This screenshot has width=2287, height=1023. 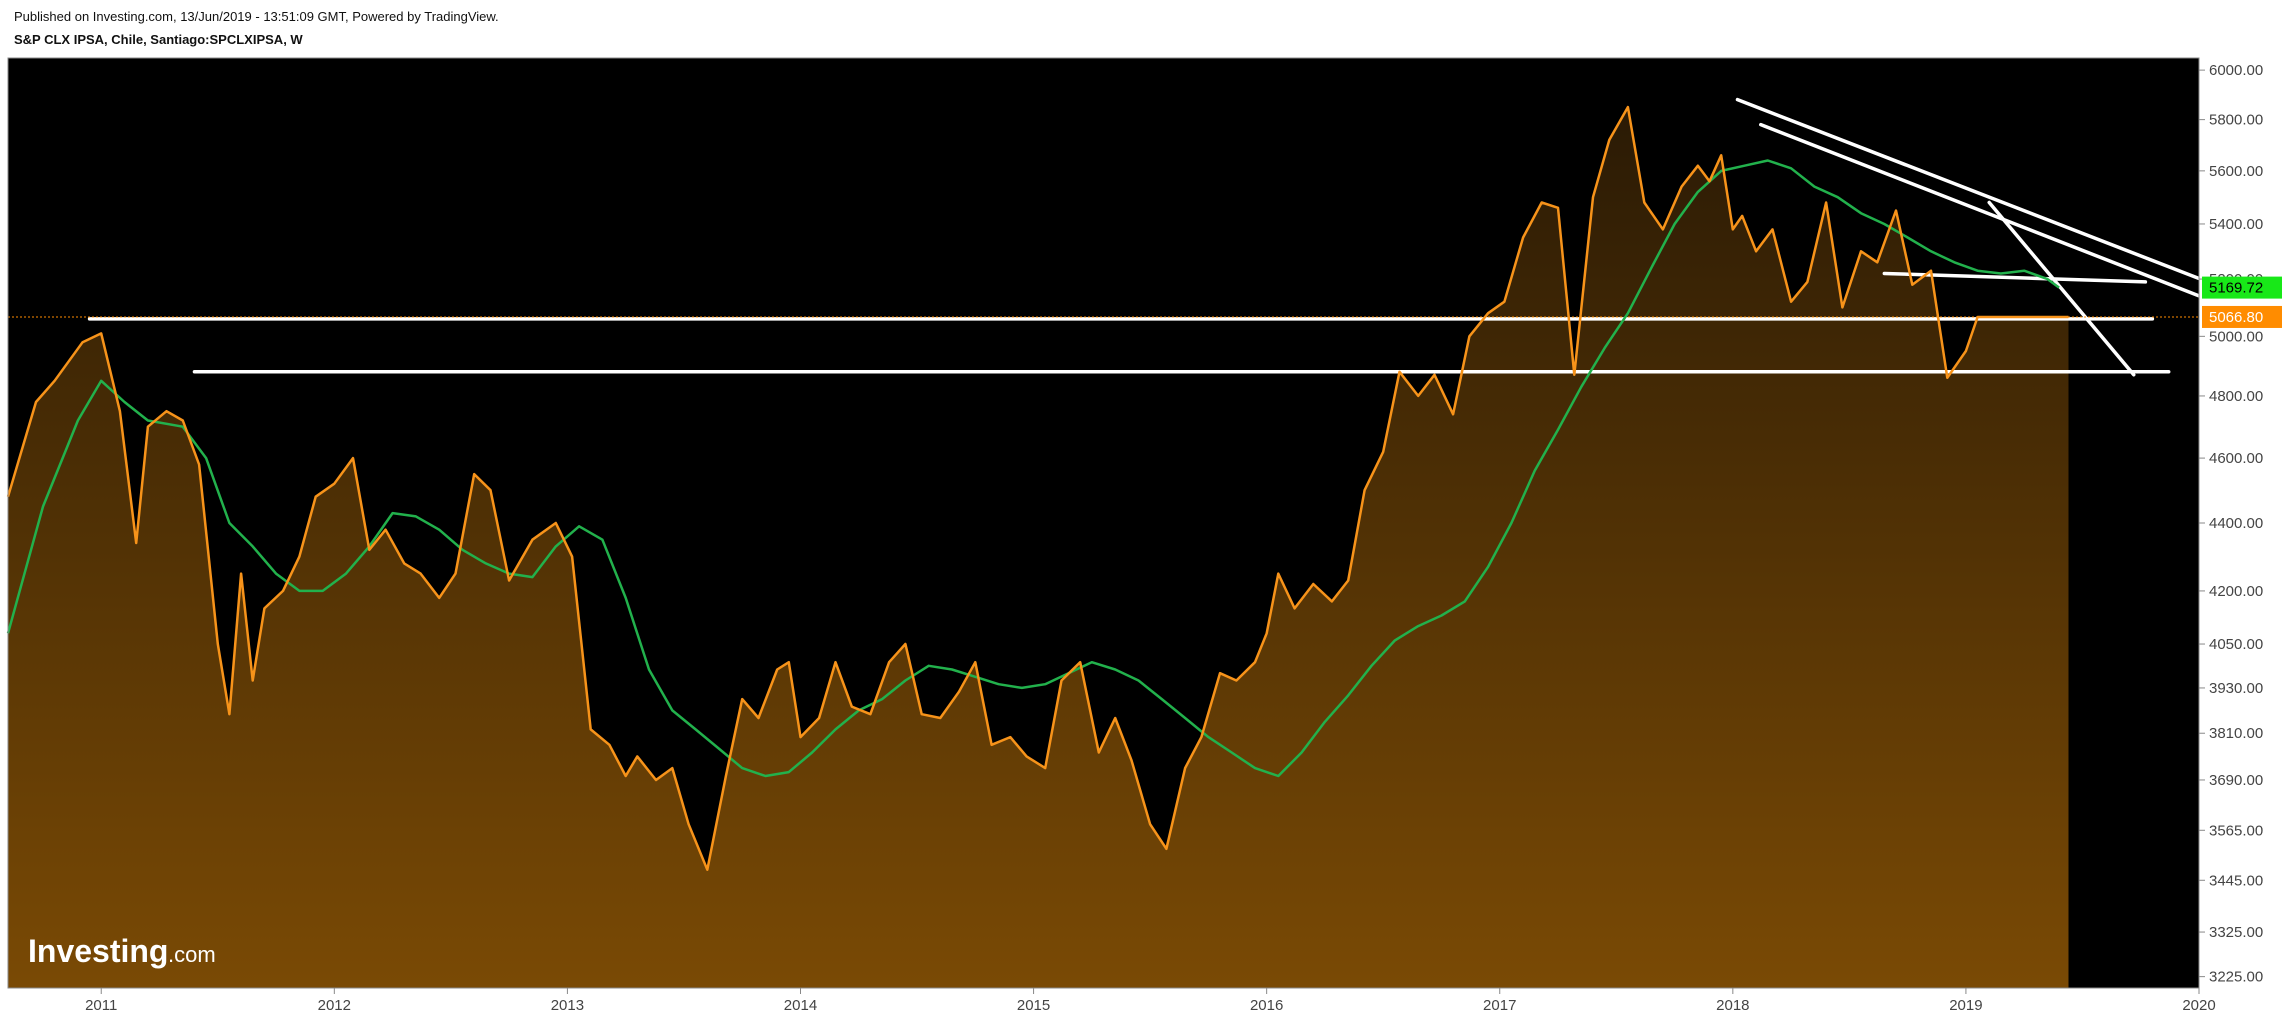 I want to click on ma-value-tag-bg, so click(x=2242, y=287).